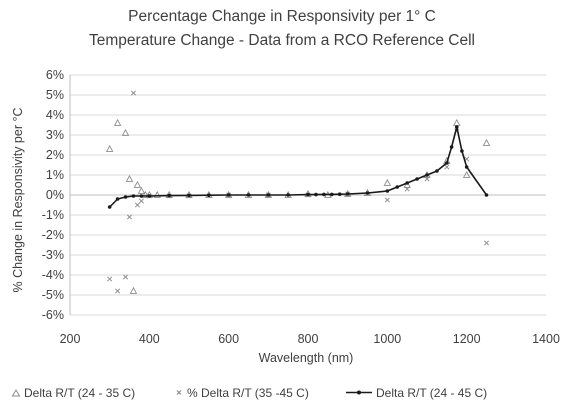 Image resolution: width=564 pixels, height=404 pixels. What do you see at coordinates (467, 339) in the screenshot?
I see `x-tick-label: 1200` at bounding box center [467, 339].